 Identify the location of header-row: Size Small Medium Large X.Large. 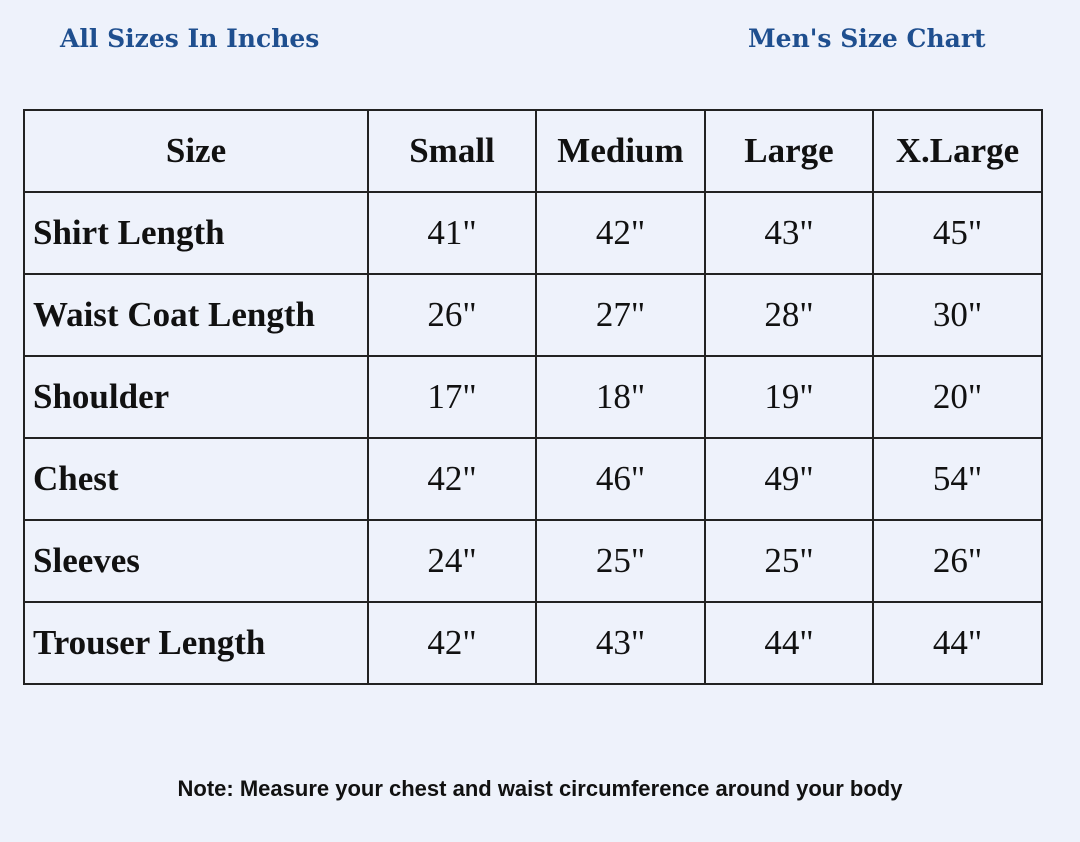
(533, 151).